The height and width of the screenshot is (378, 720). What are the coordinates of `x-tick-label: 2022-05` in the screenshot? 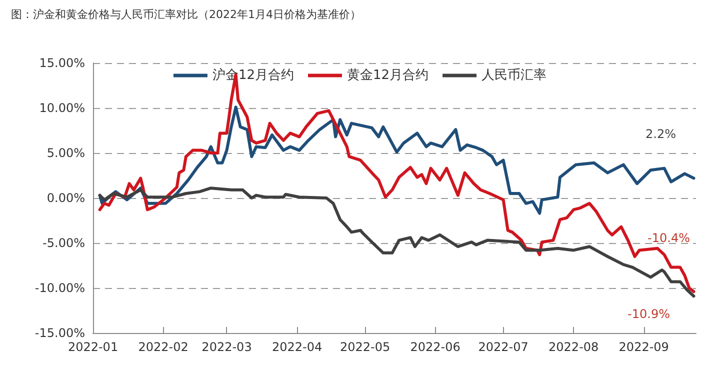 It's located at (365, 347).